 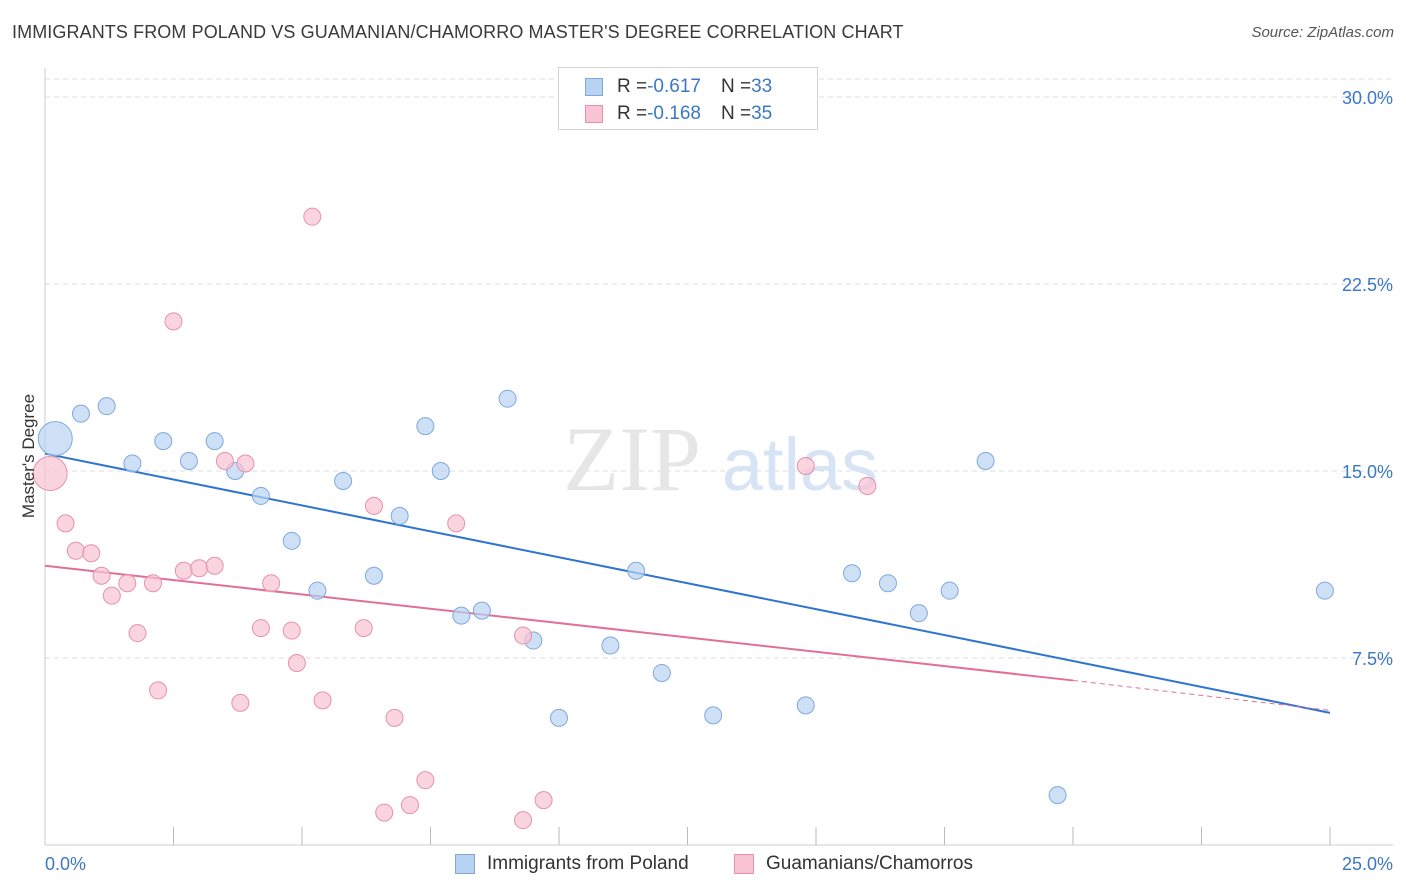 What do you see at coordinates (594, 87) in the screenshot?
I see `legend-swatch-blue` at bounding box center [594, 87].